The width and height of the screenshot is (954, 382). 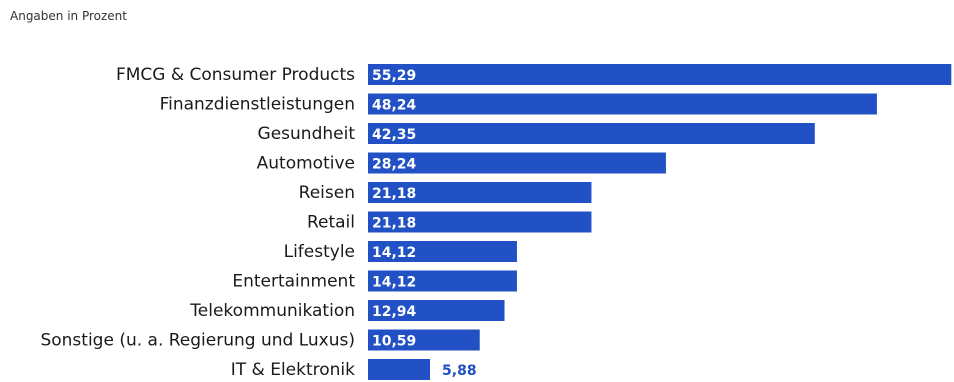 I want to click on value-label: 5,88, so click(x=459, y=371).